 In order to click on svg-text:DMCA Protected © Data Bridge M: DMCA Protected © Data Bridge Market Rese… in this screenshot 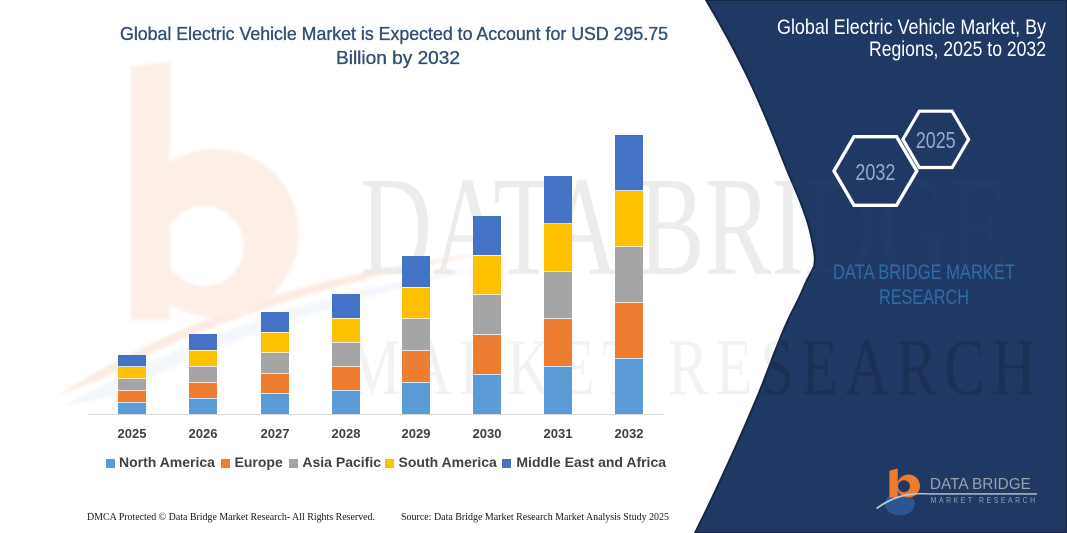, I will do `click(231, 517)`.